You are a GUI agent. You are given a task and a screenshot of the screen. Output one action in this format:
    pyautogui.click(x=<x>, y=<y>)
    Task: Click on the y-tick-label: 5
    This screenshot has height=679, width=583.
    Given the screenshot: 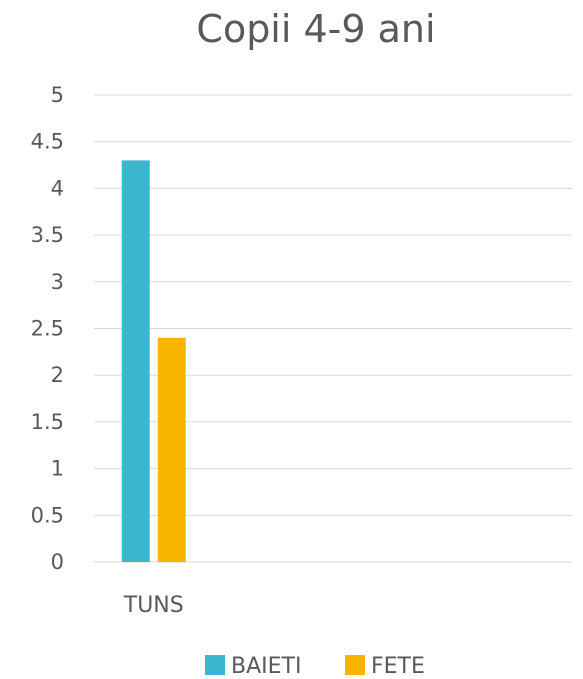 What is the action you would take?
    pyautogui.click(x=57, y=95)
    